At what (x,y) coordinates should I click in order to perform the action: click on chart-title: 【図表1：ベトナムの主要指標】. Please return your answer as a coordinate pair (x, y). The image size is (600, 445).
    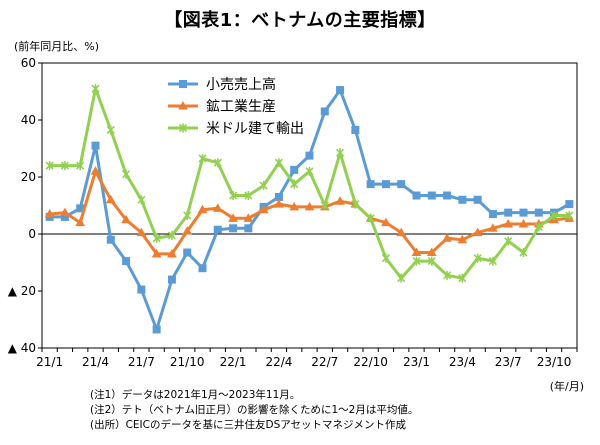
    Looking at the image, I should click on (300, 20).